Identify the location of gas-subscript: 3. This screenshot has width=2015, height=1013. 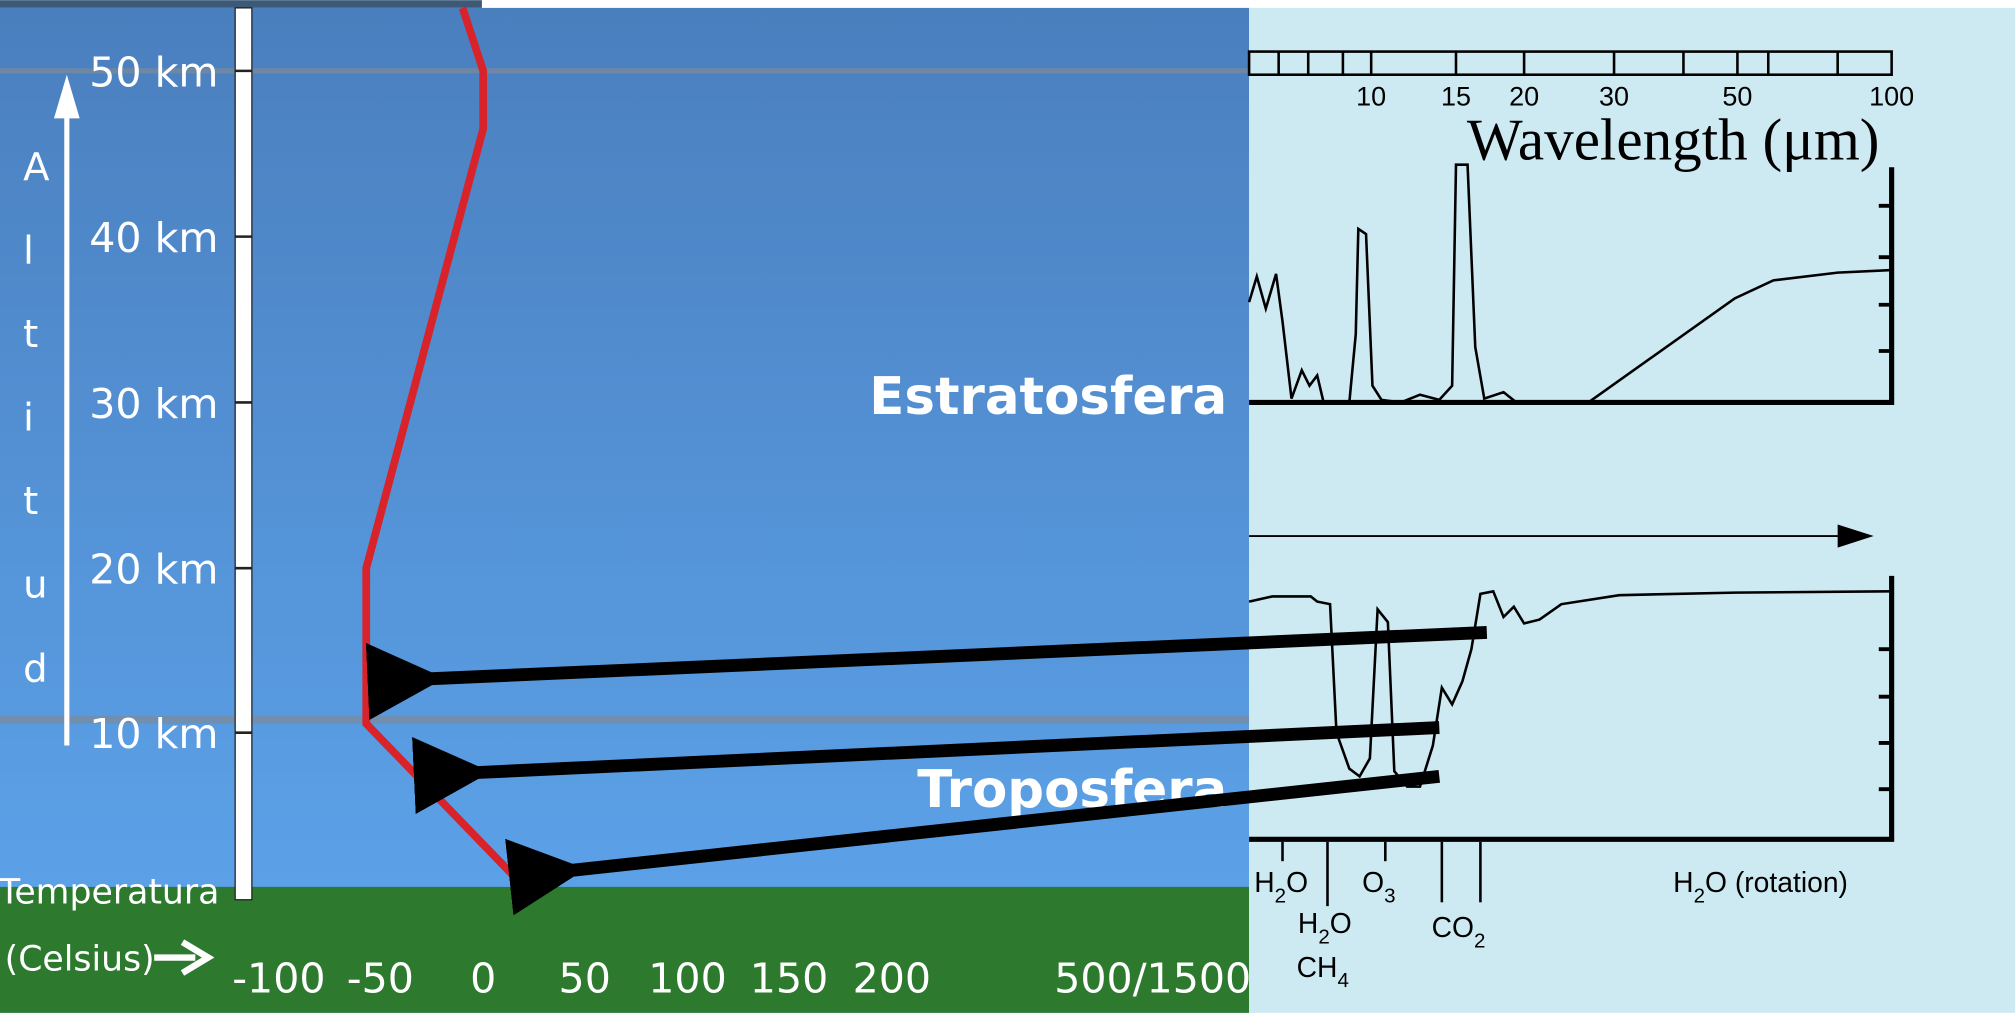
(1389, 895).